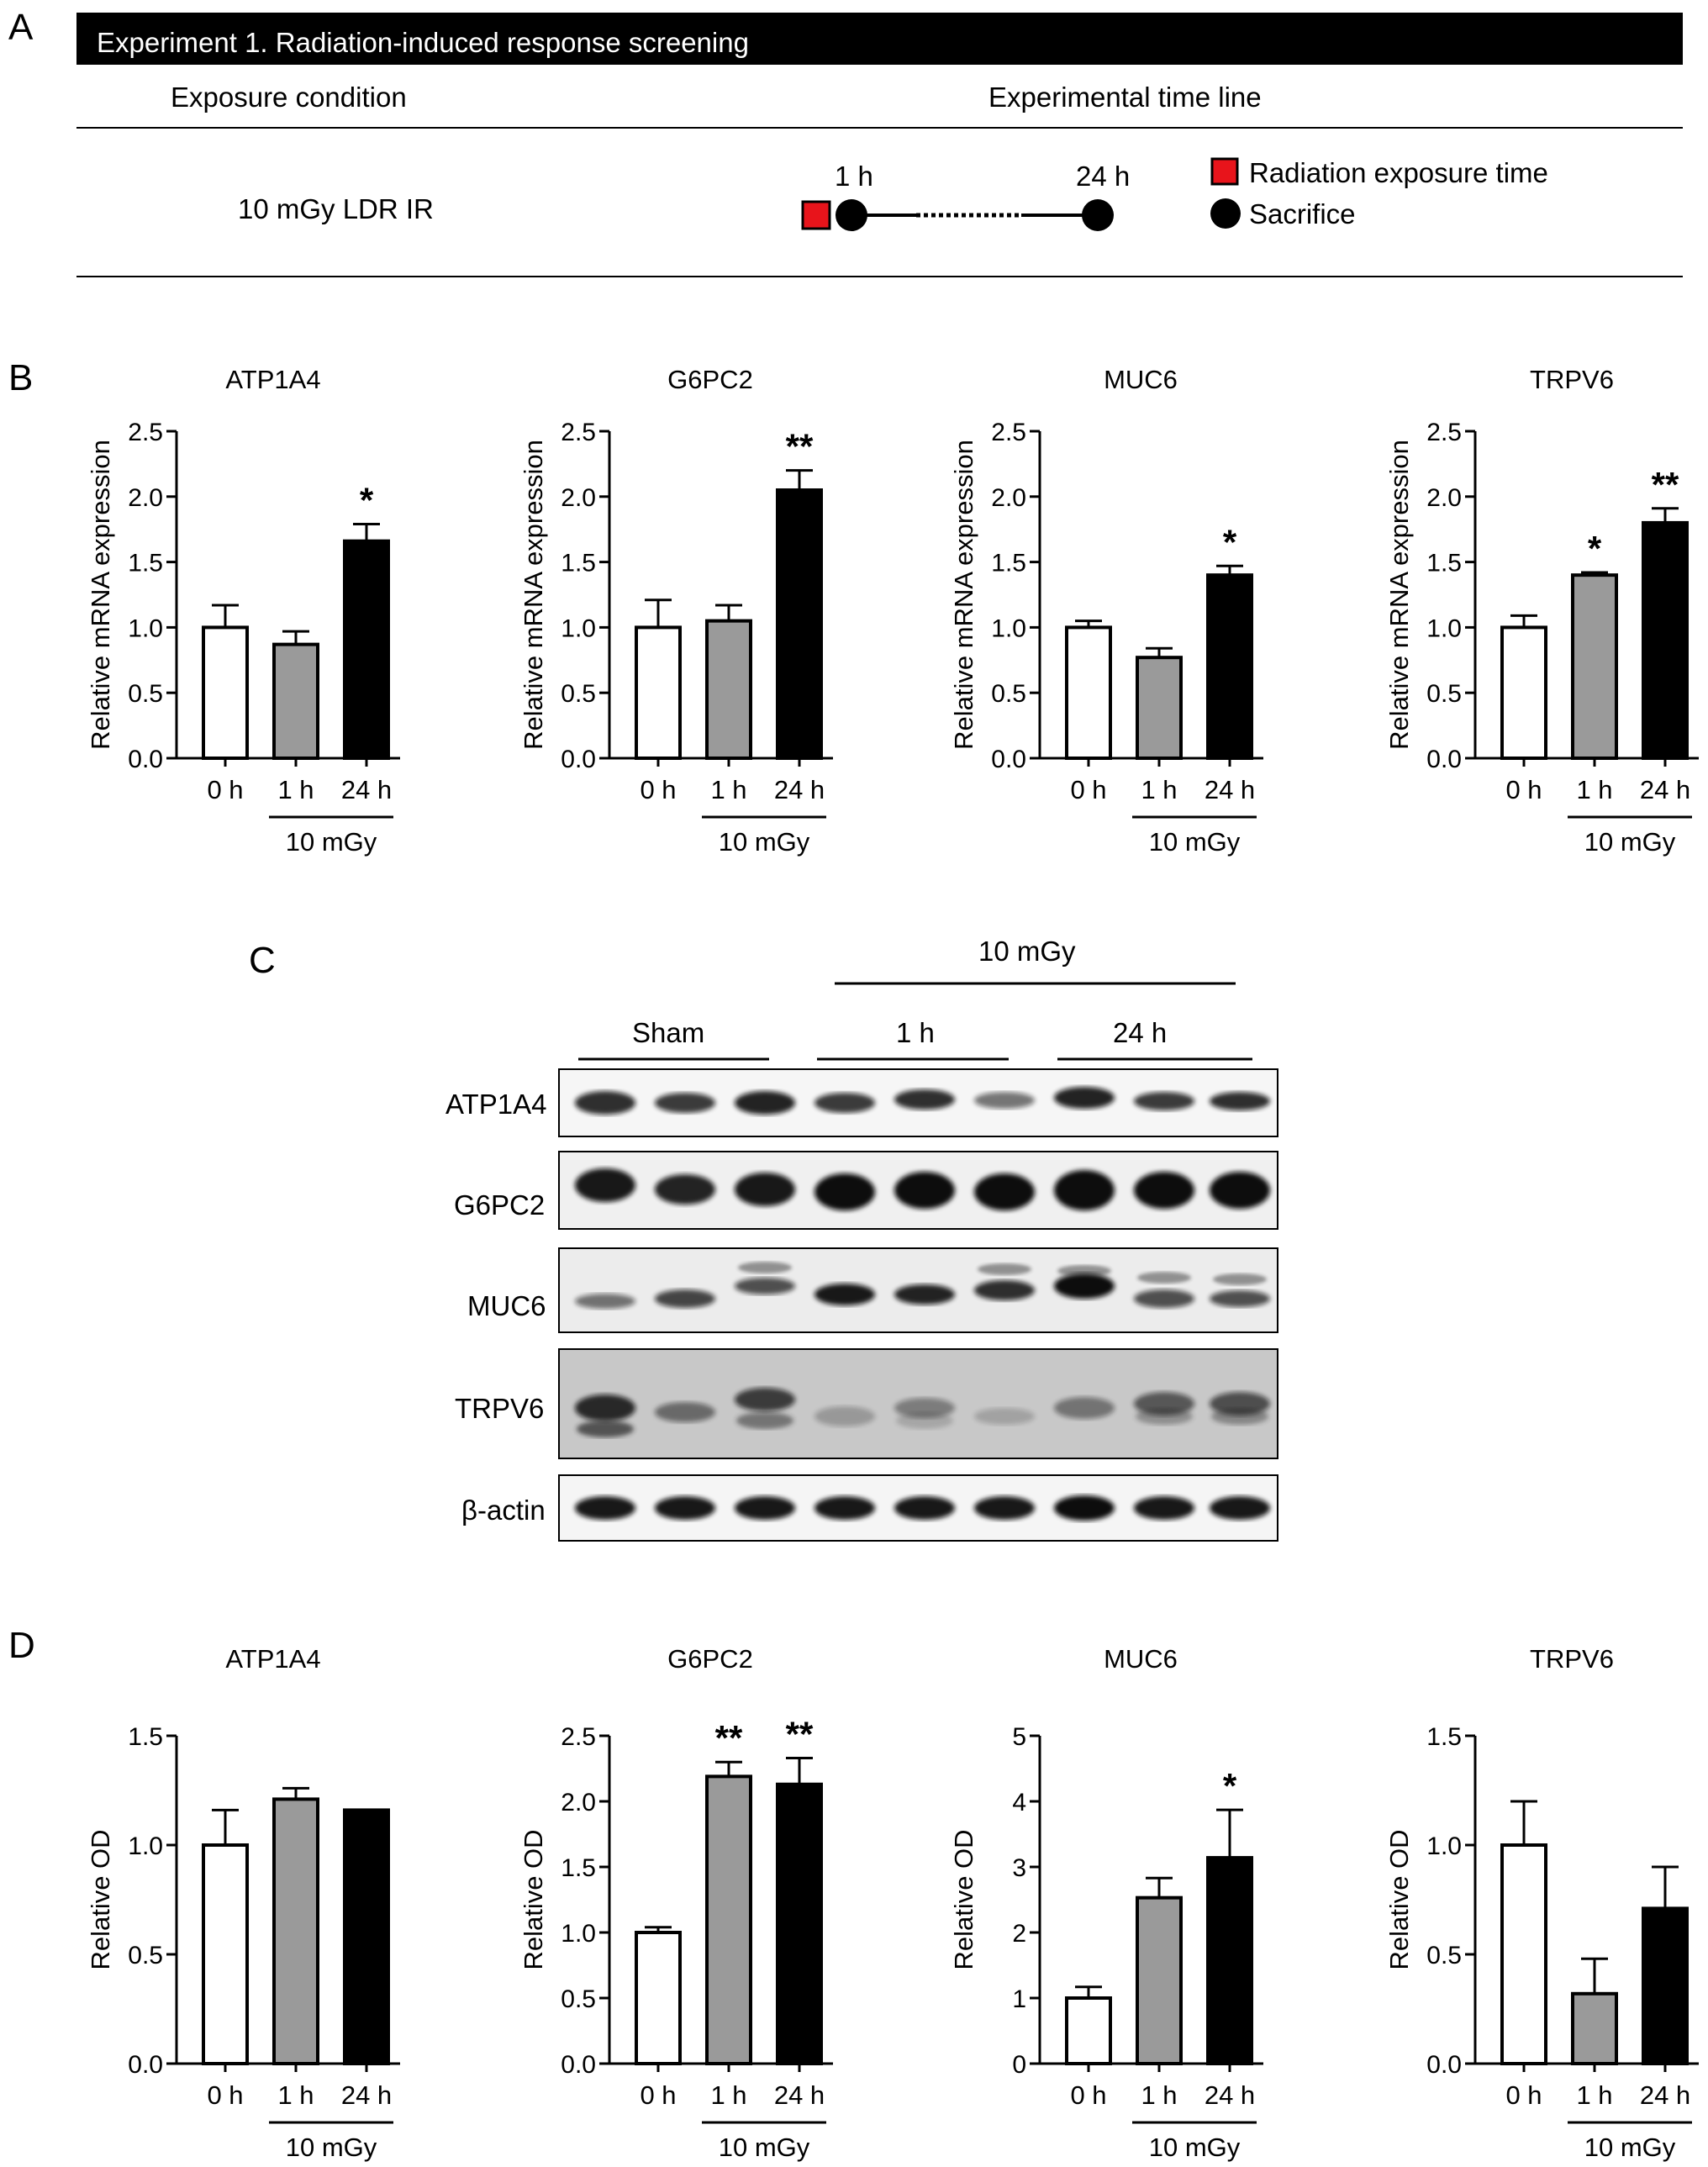 Image resolution: width=1708 pixels, height=2167 pixels. What do you see at coordinates (854, 176) in the screenshot?
I see `timepoint-1h: 1 h` at bounding box center [854, 176].